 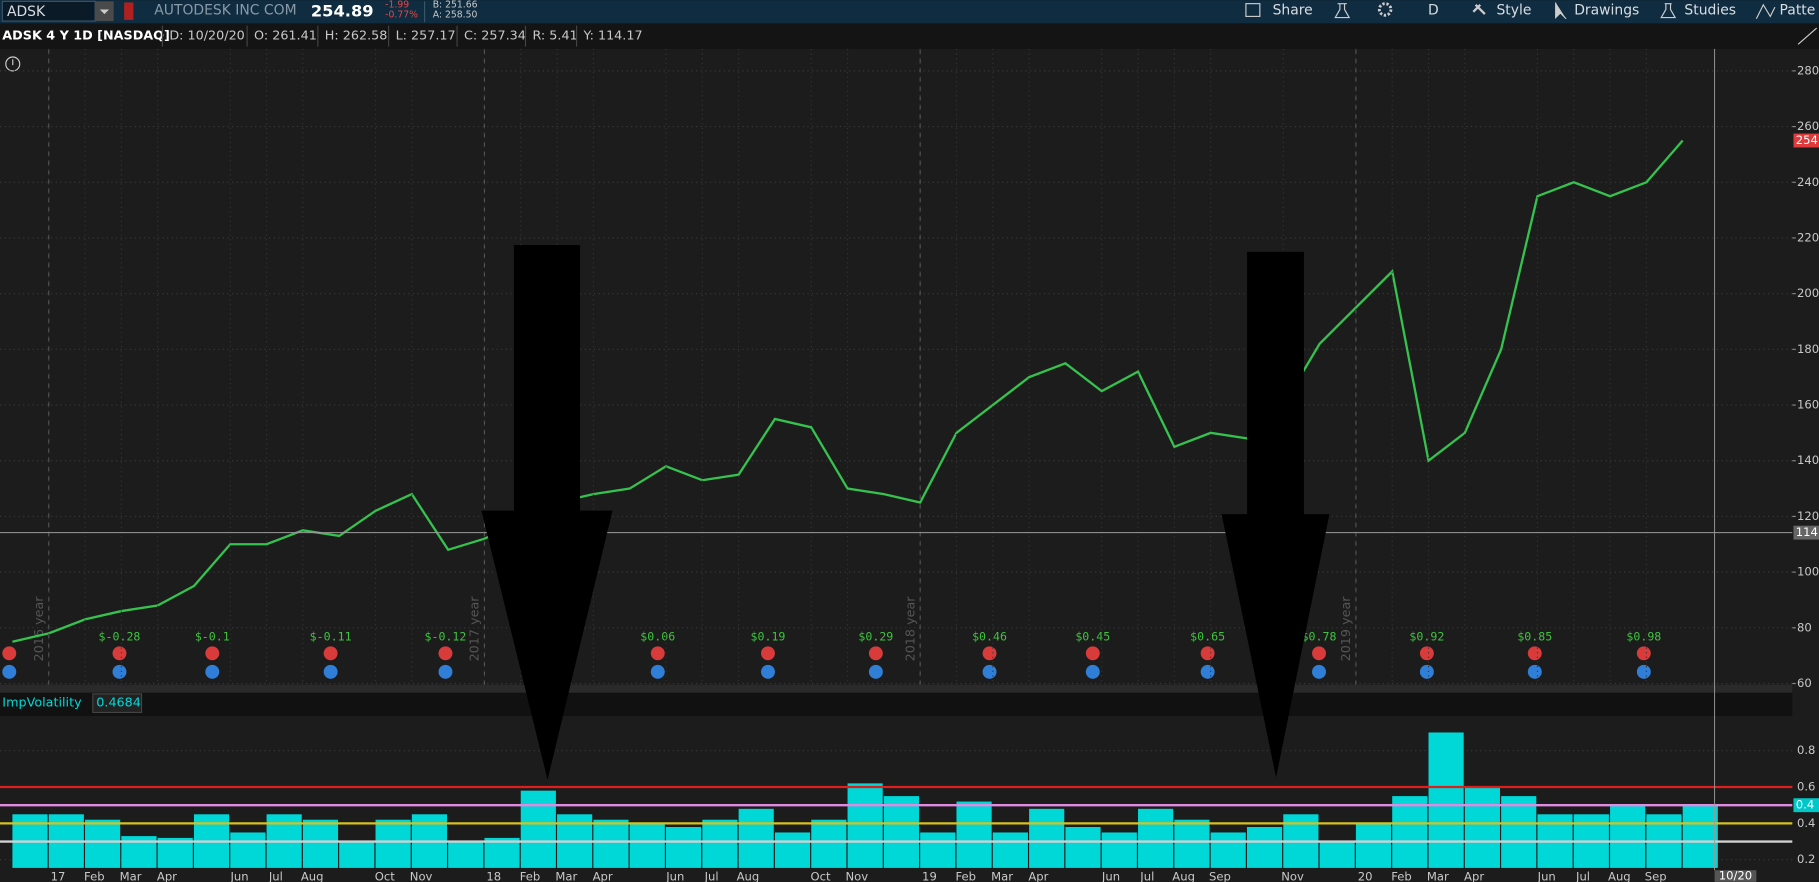 I want to click on cursor-tag-bg, so click(x=1806, y=532).